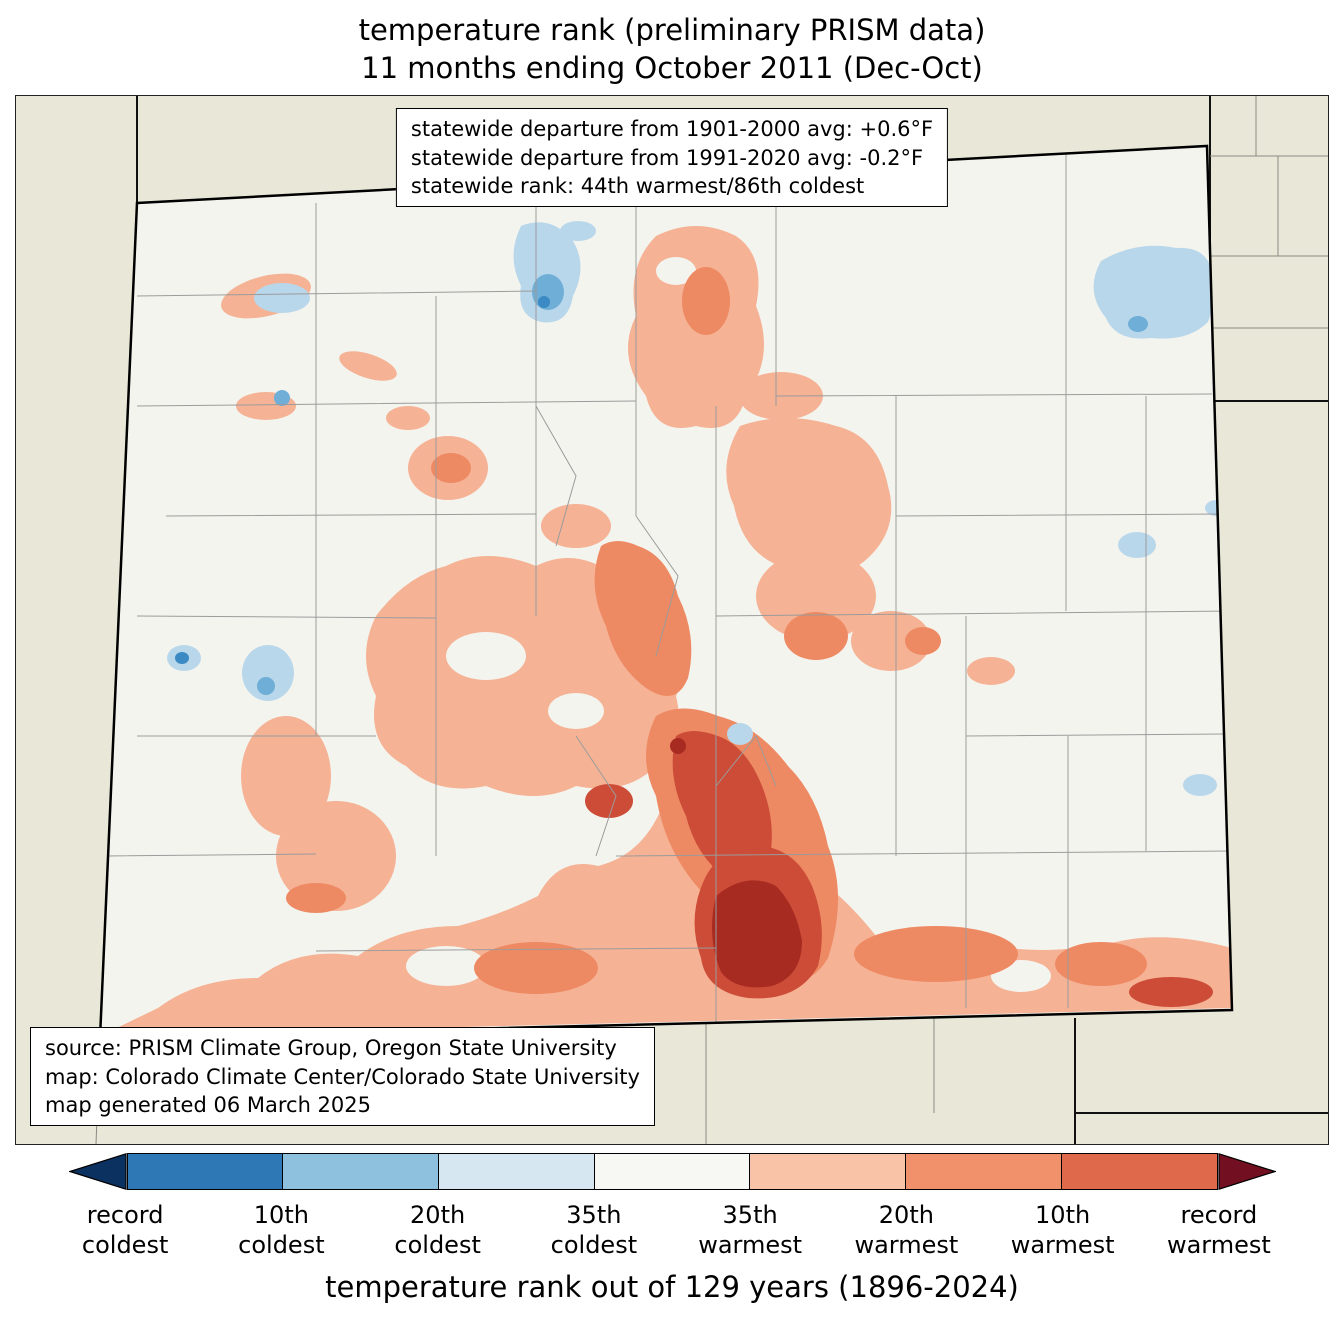 This screenshot has height=1332, width=1344. What do you see at coordinates (1246, 1172) in the screenshot?
I see `record-warmest-arrow-icon` at bounding box center [1246, 1172].